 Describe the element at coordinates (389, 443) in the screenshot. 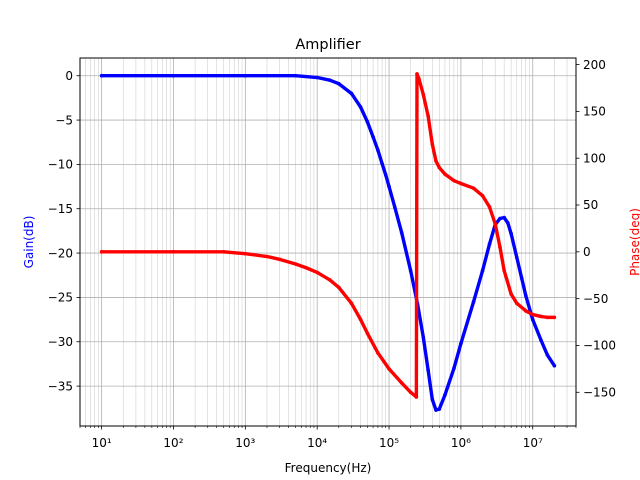

I see `x-tick-label: 10⁵` at that location.